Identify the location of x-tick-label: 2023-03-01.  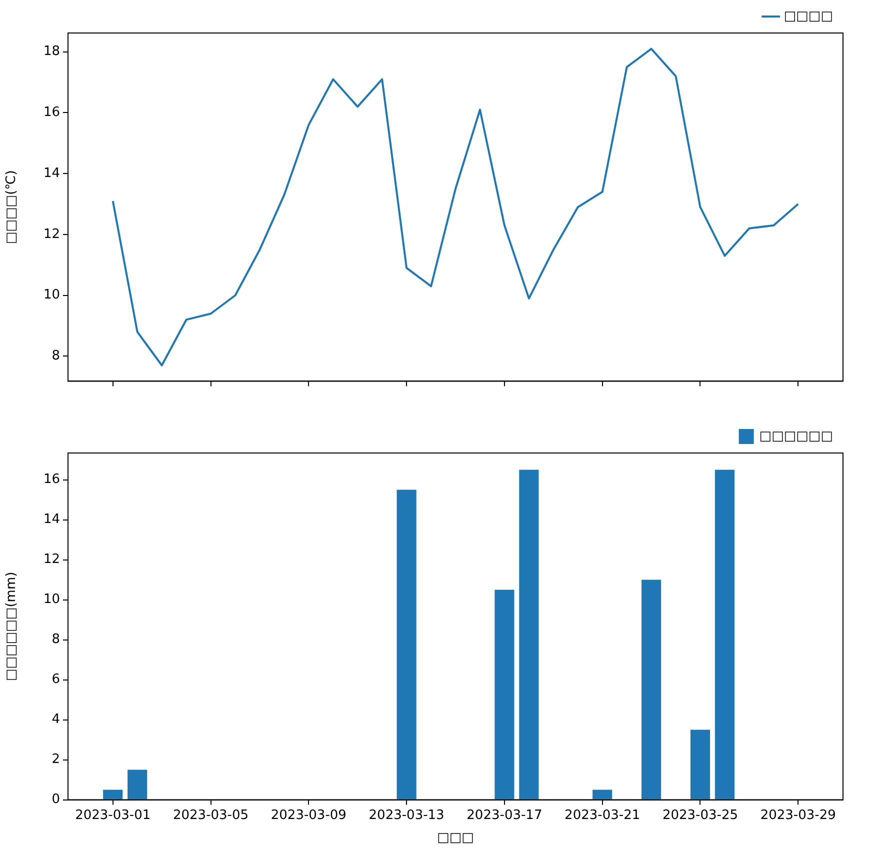
(113, 815).